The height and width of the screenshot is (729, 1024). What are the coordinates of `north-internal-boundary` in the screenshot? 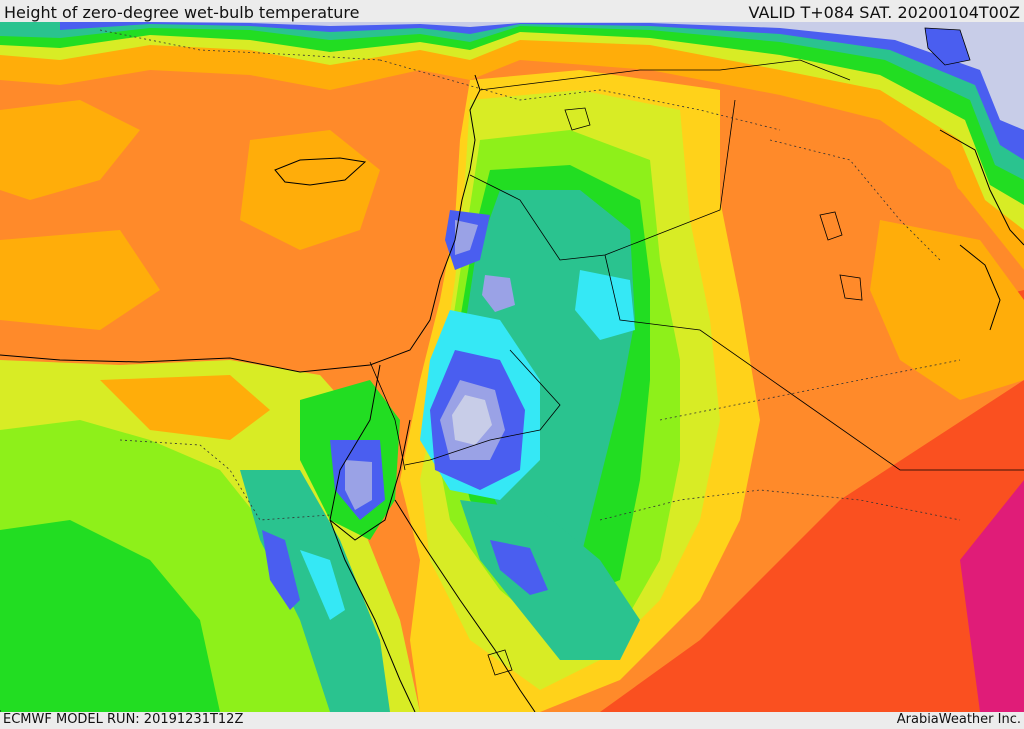 It's located at (240, 45).